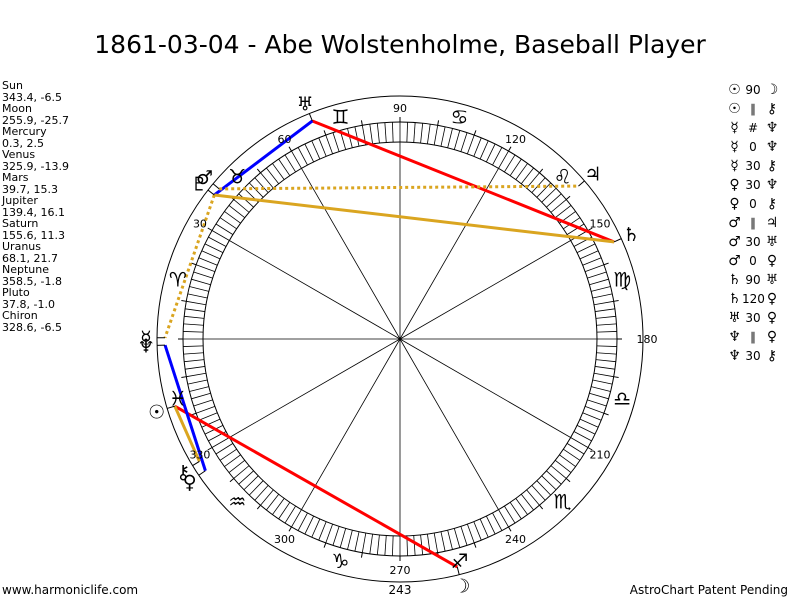 This screenshot has height=600, width=800. Describe the element at coordinates (341, 561) in the screenshot. I see `sign-glyph: ♑` at that location.